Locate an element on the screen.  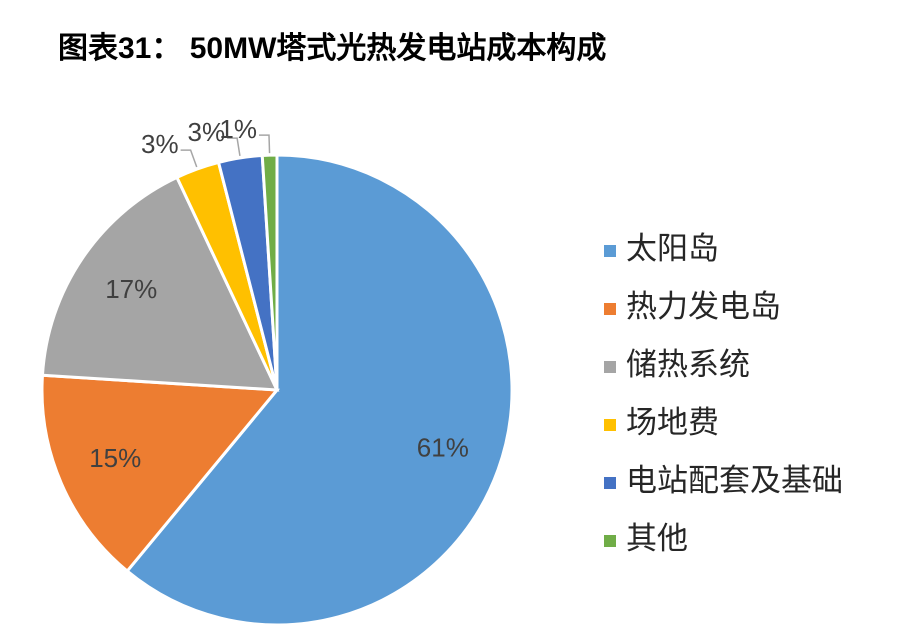
legend-label: 场地费 is located at coordinates (672, 422).